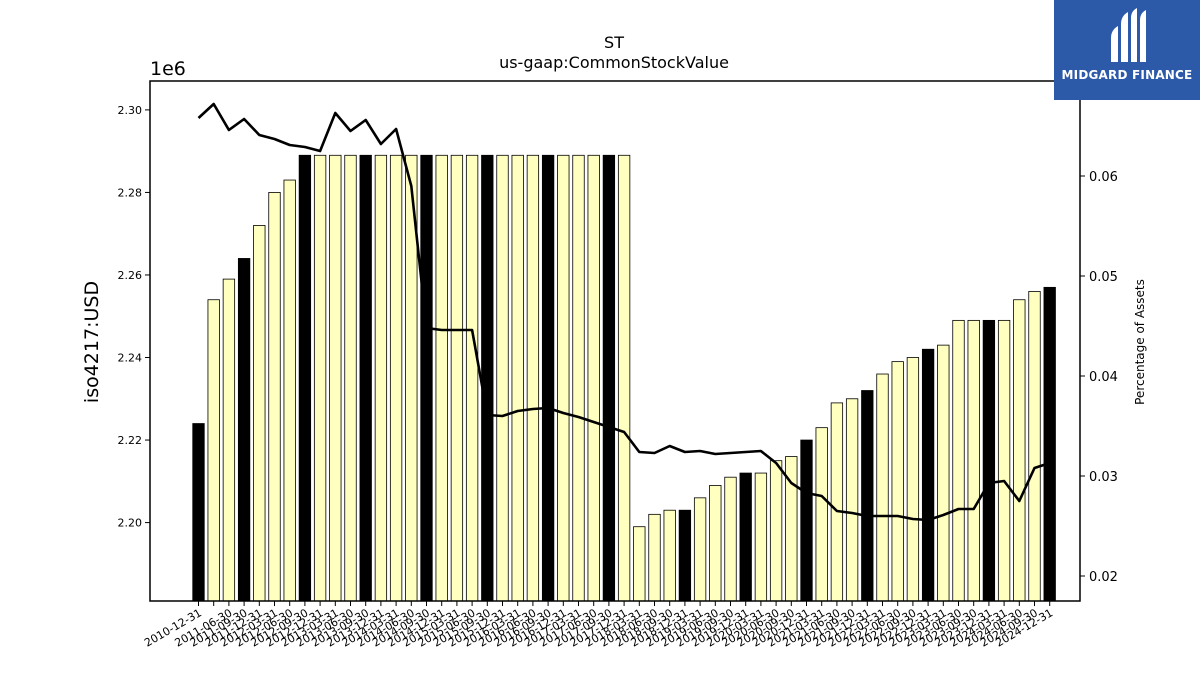 The width and height of the screenshot is (1200, 675). What do you see at coordinates (130, 523) in the screenshot?
I see `y-tick-label: 2.20` at bounding box center [130, 523].